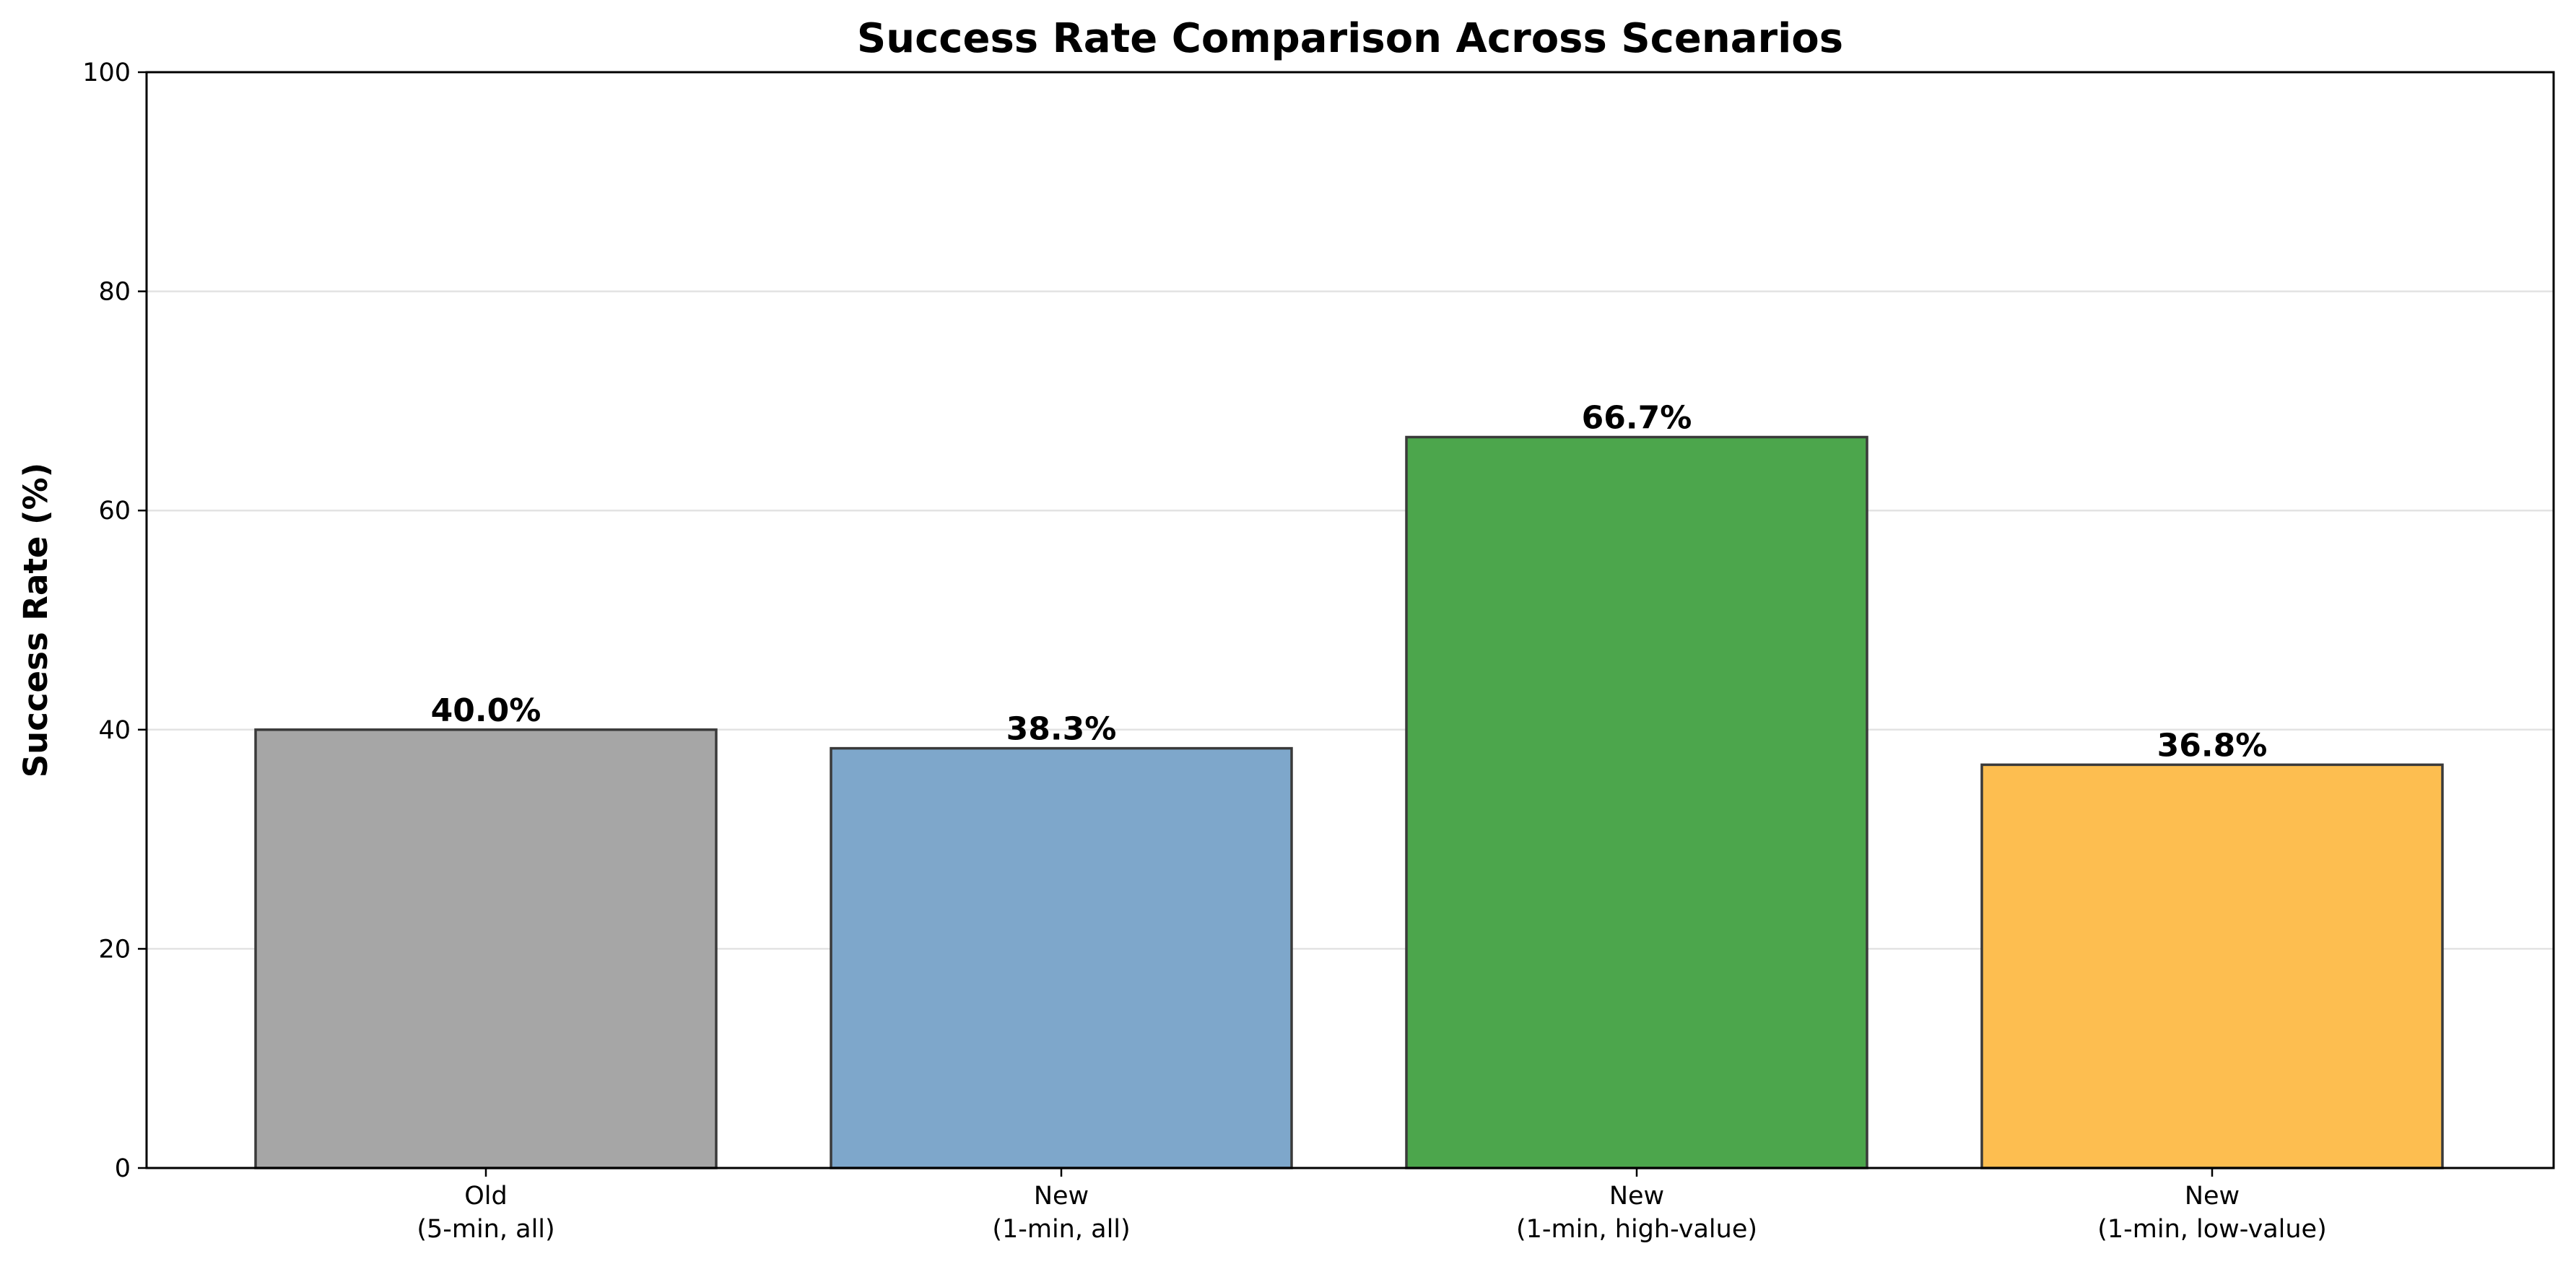  Describe the element at coordinates (1637, 417) in the screenshot. I see `bar-value-label: 66.7%` at that location.